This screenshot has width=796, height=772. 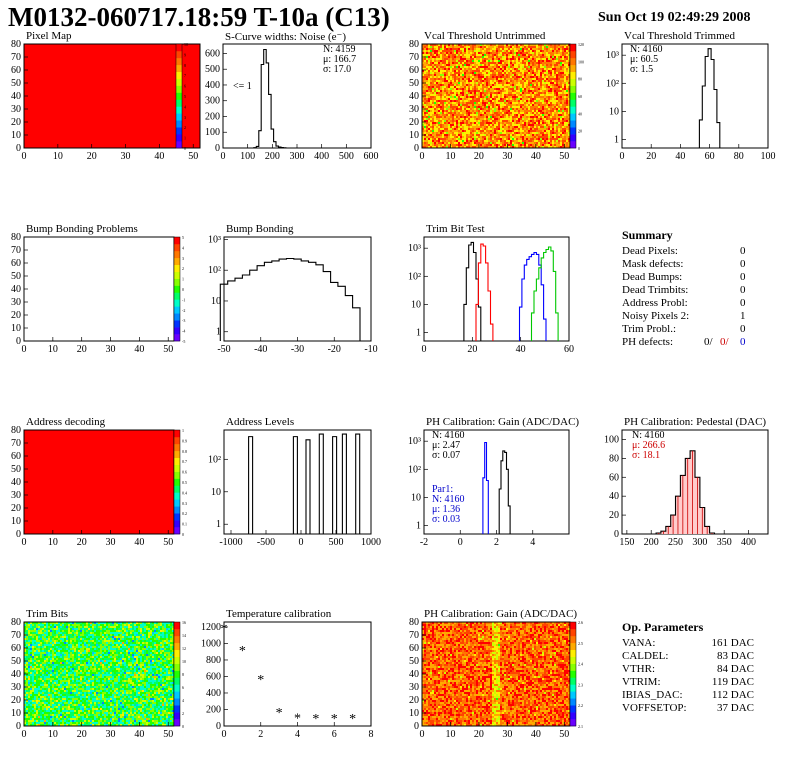 I want to click on y-tick-label: 60, so click(x=16, y=70).